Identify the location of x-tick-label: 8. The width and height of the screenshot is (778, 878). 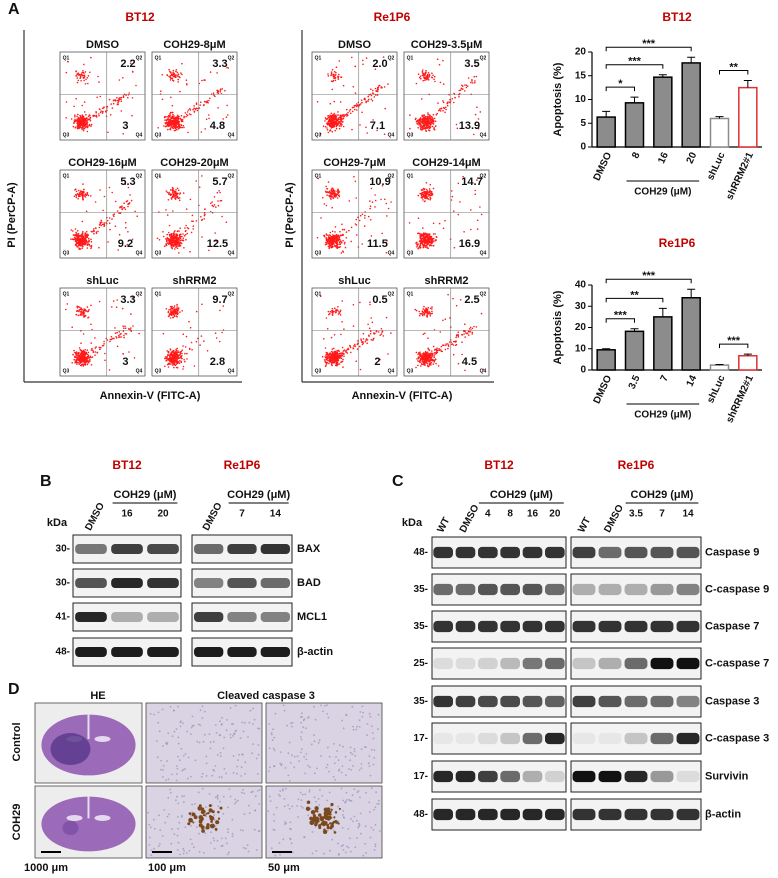
(636, 155).